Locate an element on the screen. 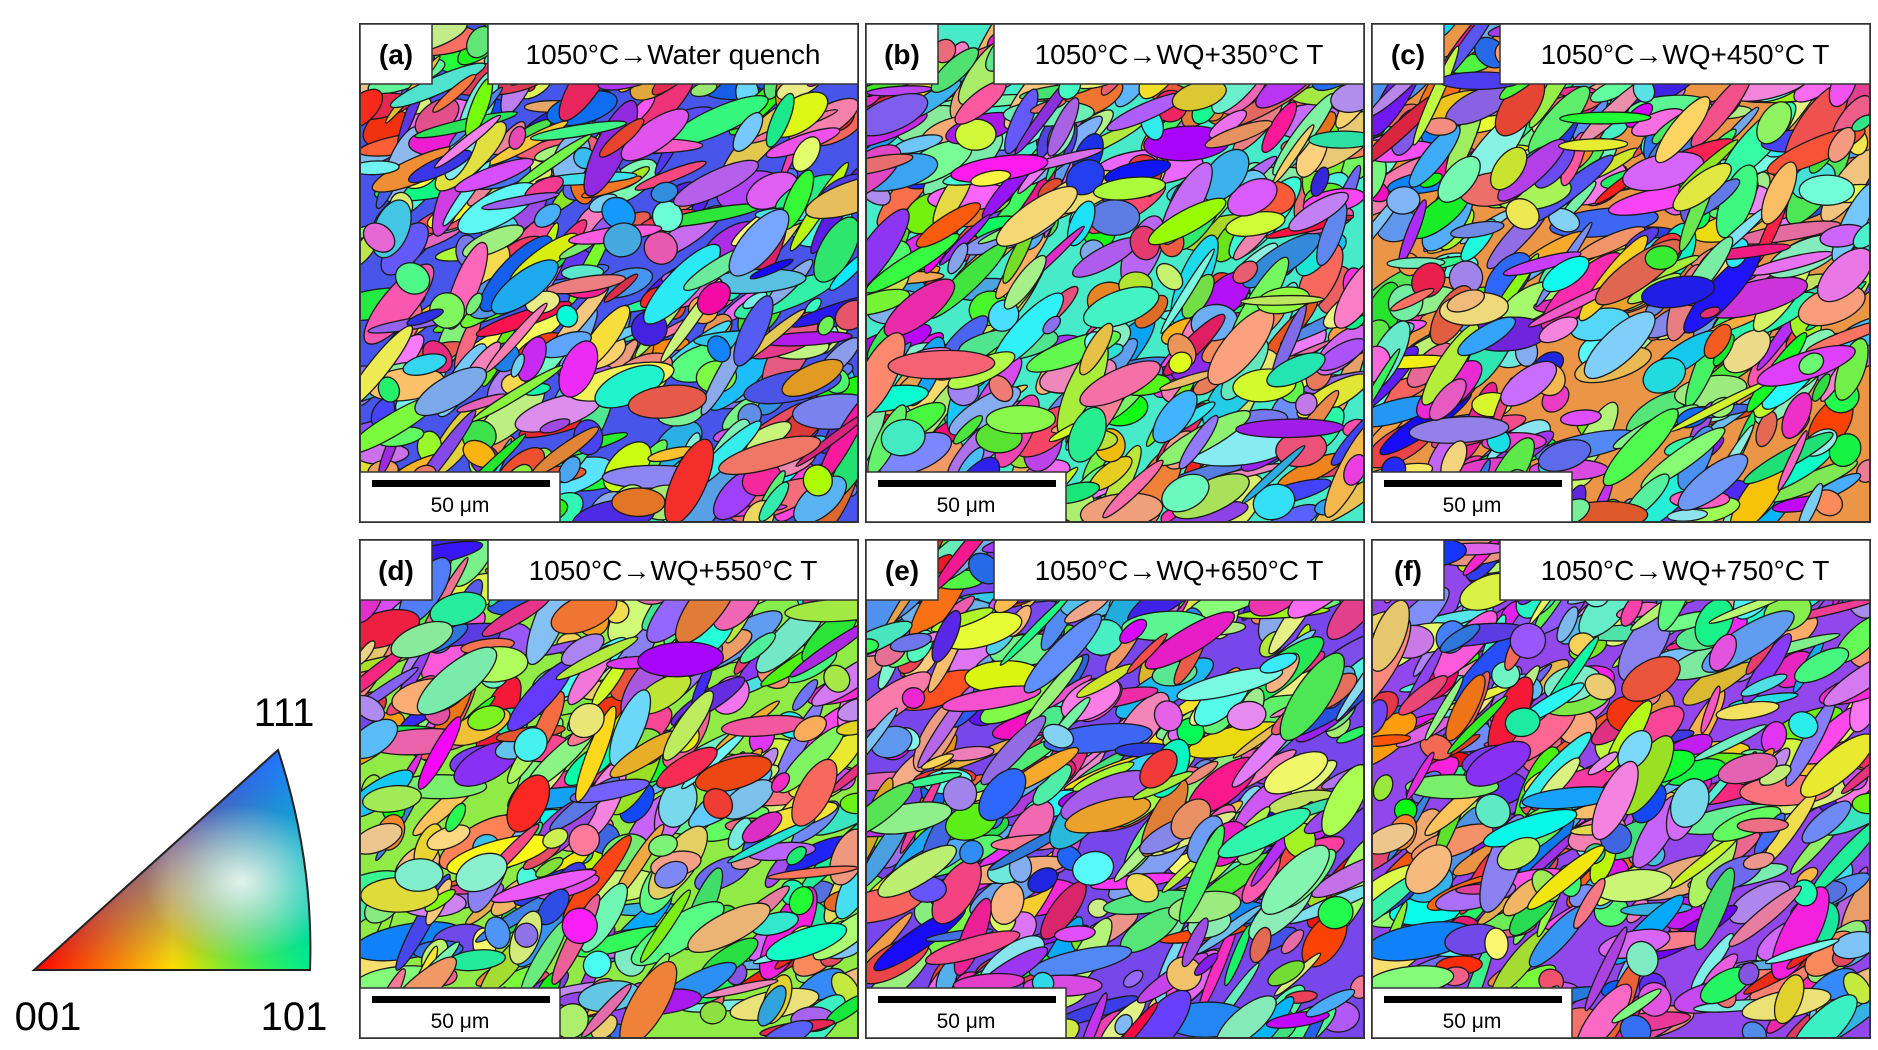  ebsd-panel: (d) 1050°C→WQ+550°C T 50 μm is located at coordinates (609, 789).